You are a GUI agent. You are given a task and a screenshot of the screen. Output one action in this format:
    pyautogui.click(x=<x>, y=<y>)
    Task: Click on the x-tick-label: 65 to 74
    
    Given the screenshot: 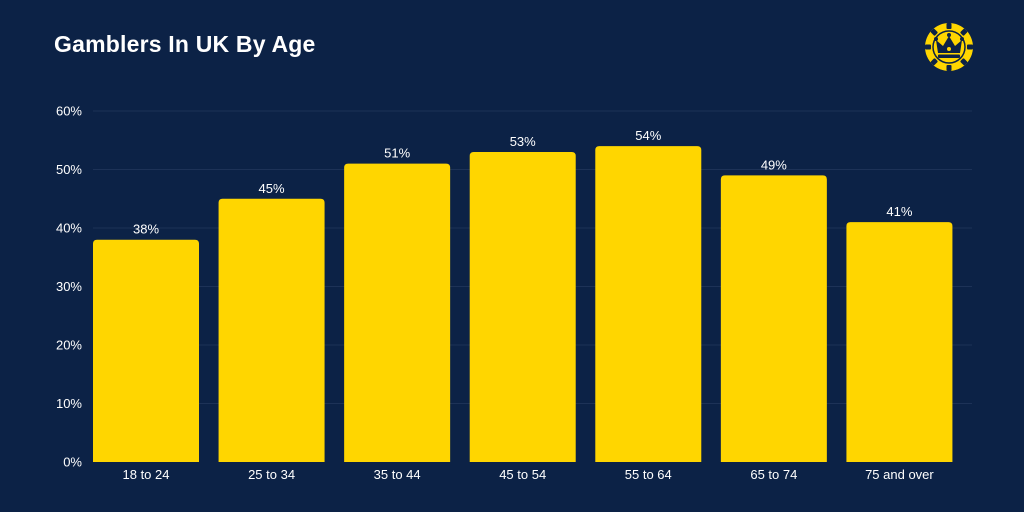 What is the action you would take?
    pyautogui.click(x=773, y=474)
    